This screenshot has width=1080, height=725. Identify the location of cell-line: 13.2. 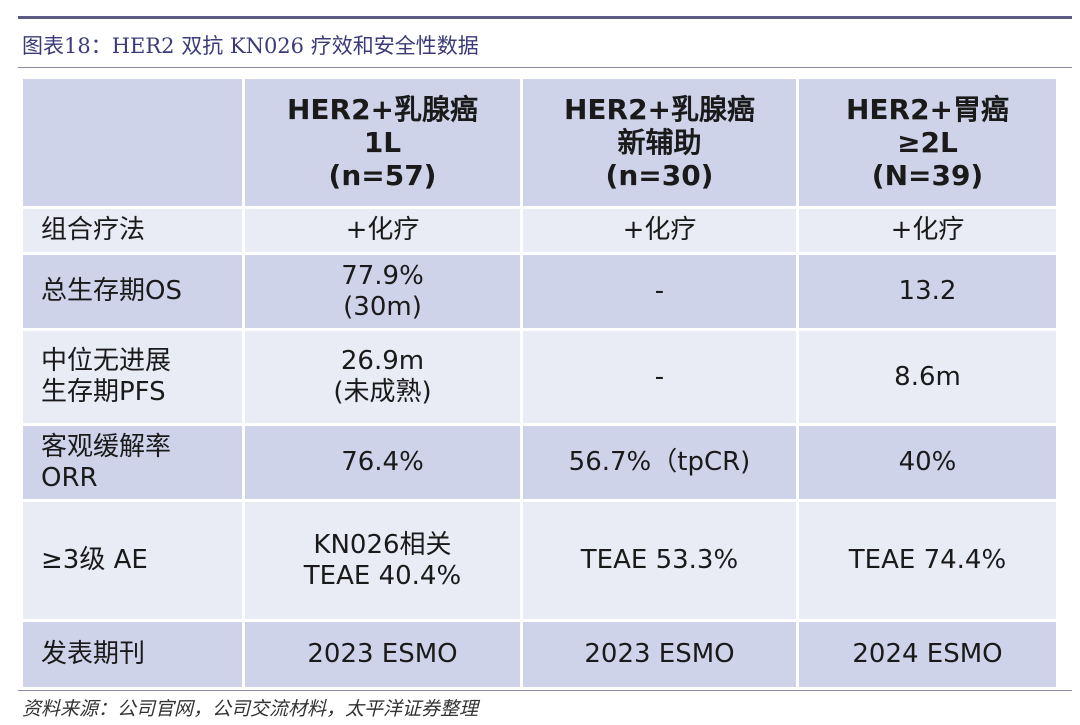
(927, 291).